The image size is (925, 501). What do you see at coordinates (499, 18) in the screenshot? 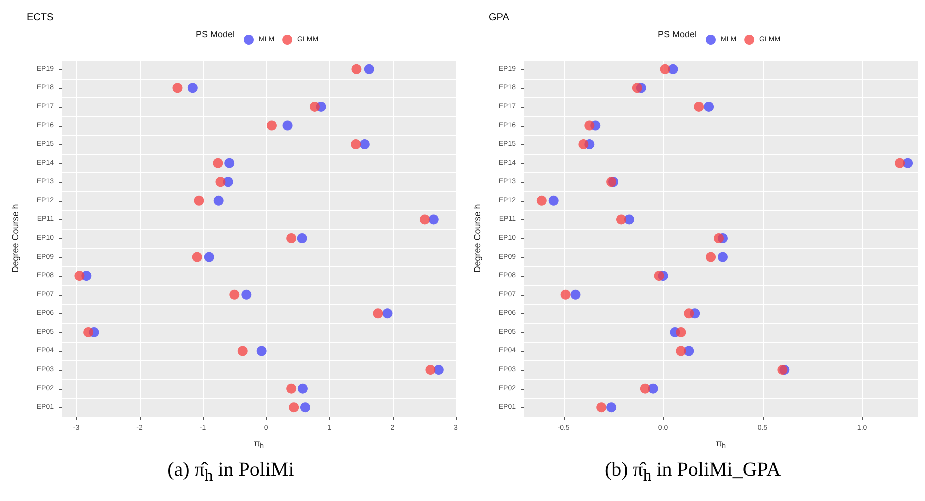
I see `chart-title: GPA` at bounding box center [499, 18].